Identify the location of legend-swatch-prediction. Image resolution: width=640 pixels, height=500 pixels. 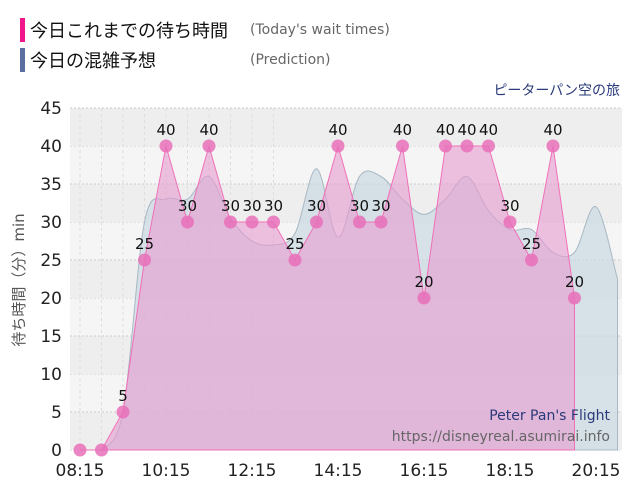
(22, 60).